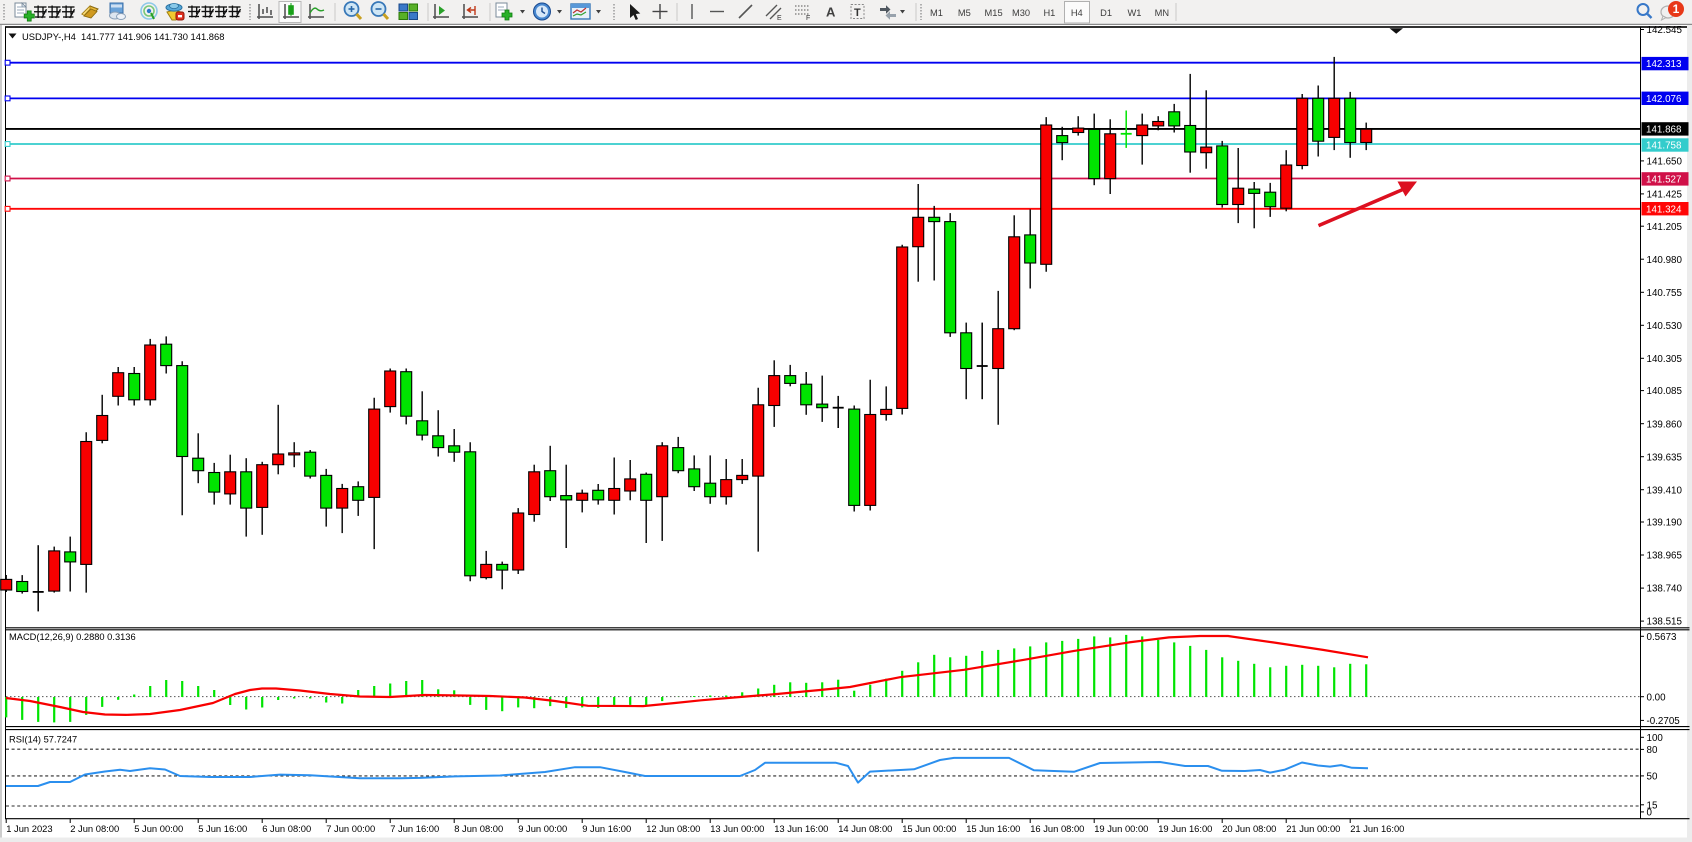 This screenshot has width=1692, height=842. Describe the element at coordinates (1106, 13) in the screenshot. I see `svg-text: D1` at that location.